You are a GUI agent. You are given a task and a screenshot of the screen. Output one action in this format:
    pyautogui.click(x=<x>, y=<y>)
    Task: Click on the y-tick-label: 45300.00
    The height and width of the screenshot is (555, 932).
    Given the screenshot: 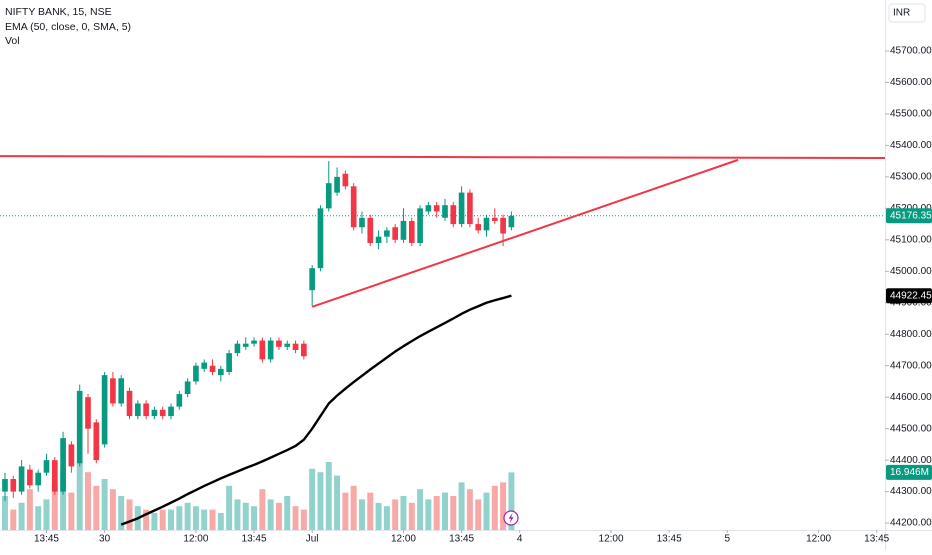 What is the action you would take?
    pyautogui.click(x=911, y=177)
    